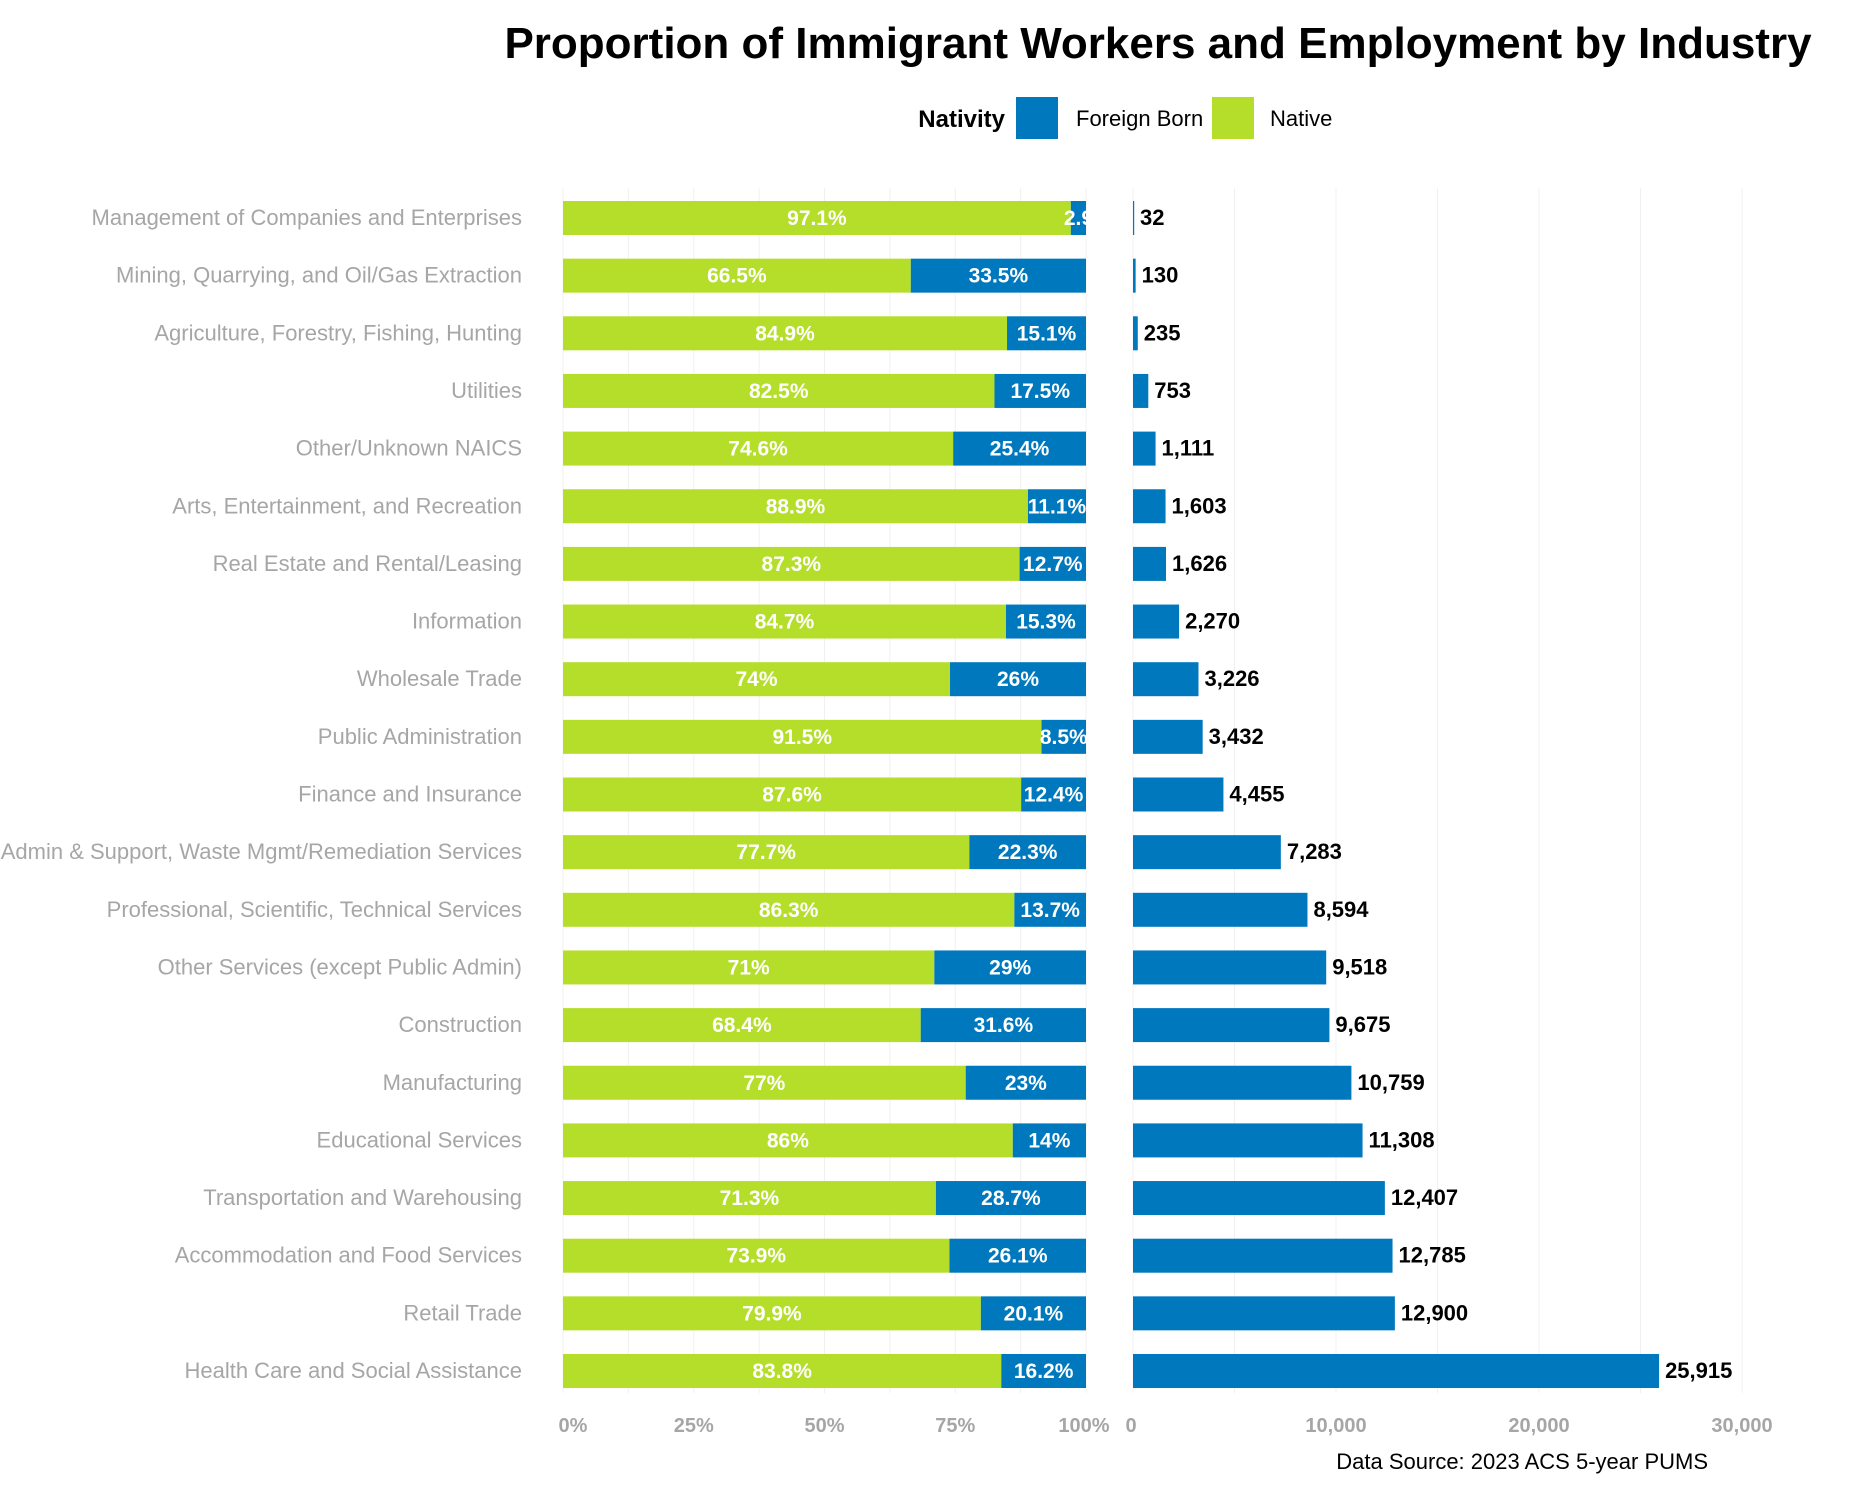 This screenshot has height=1496, width=1870. What do you see at coordinates (1130, 1426) in the screenshot?
I see `count-tick-label: 0` at bounding box center [1130, 1426].